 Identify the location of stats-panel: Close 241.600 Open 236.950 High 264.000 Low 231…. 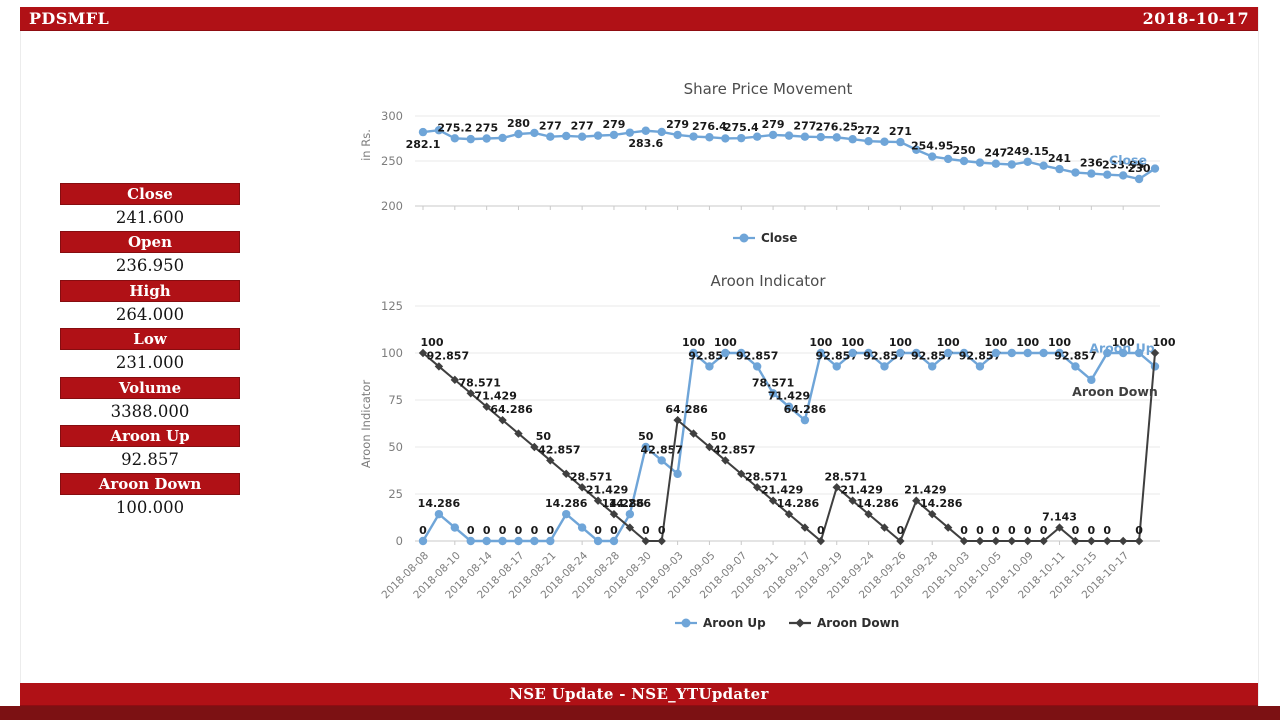
(150, 352).